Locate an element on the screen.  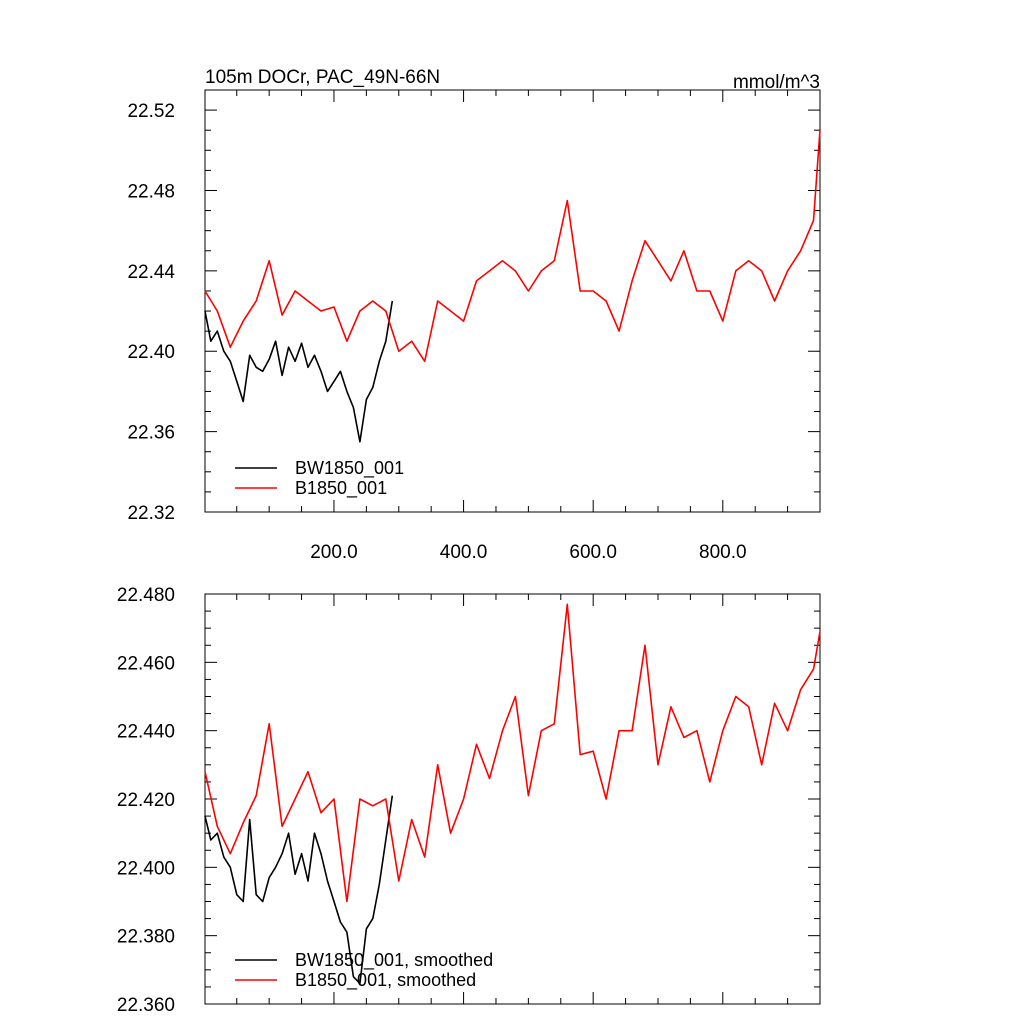
y-tick-label: 22.400 is located at coordinates (146, 868).